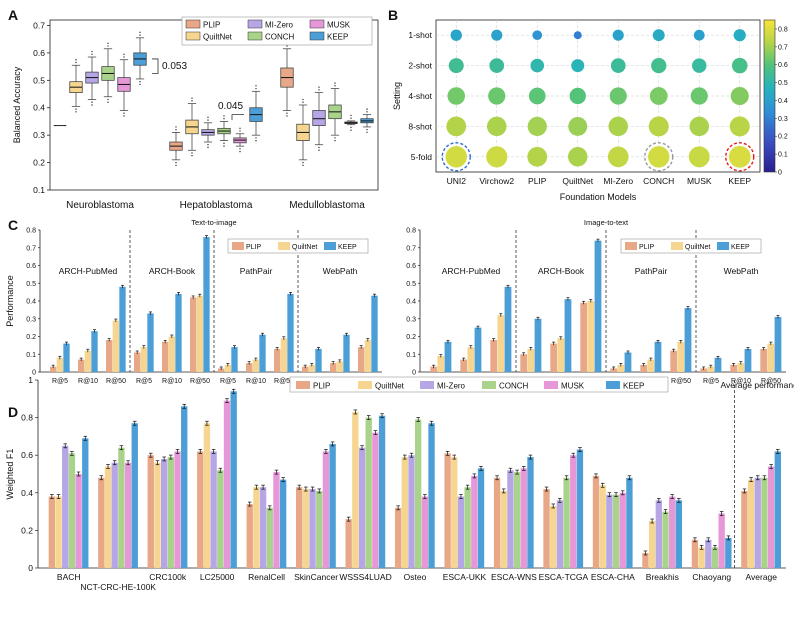 This screenshot has height=631, width=794. I want to click on bar-keep-average, so click(777, 509).